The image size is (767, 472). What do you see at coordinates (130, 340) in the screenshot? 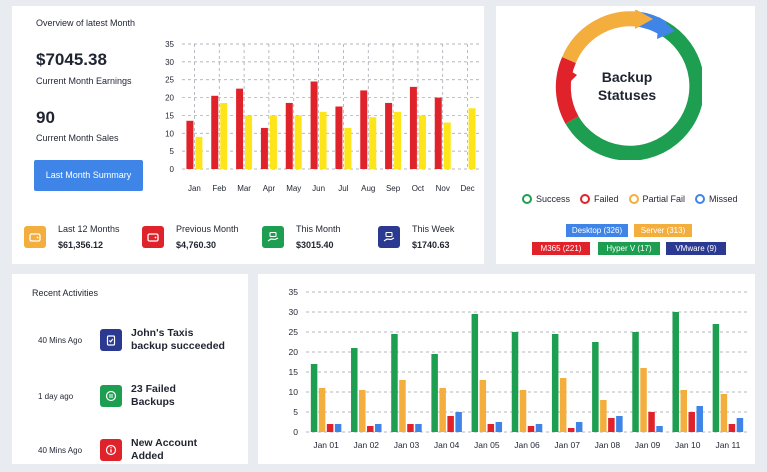
I see `activity-item: 40 Mins Ago John's Taxis backup succeeded` at bounding box center [130, 340].